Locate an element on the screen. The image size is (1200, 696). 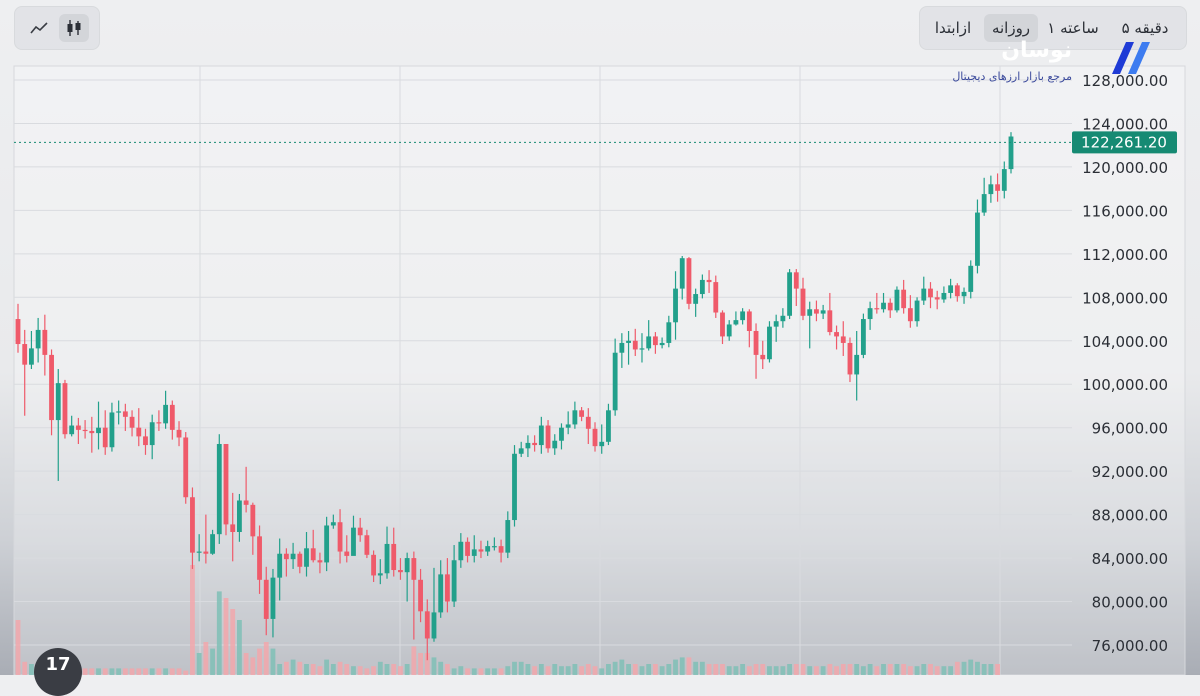
y-tick-label: 92,000.00 is located at coordinates (1130, 472).